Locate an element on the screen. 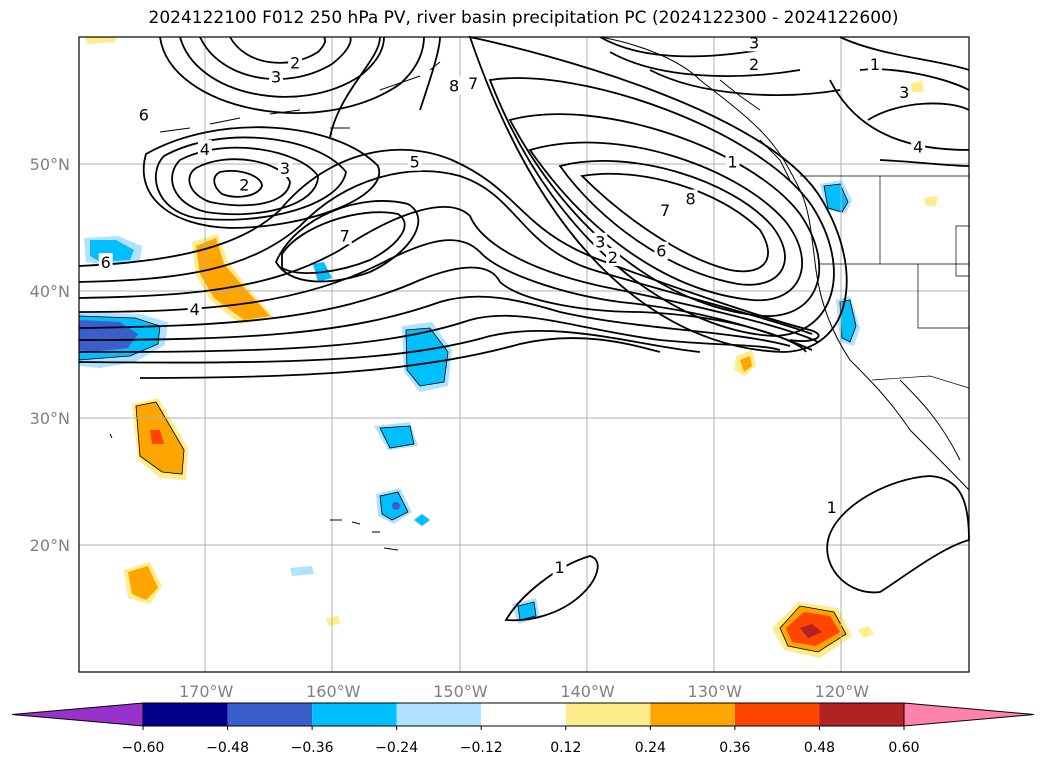 This screenshot has width=1047, height=765. borders is located at coordinates (885, 282).